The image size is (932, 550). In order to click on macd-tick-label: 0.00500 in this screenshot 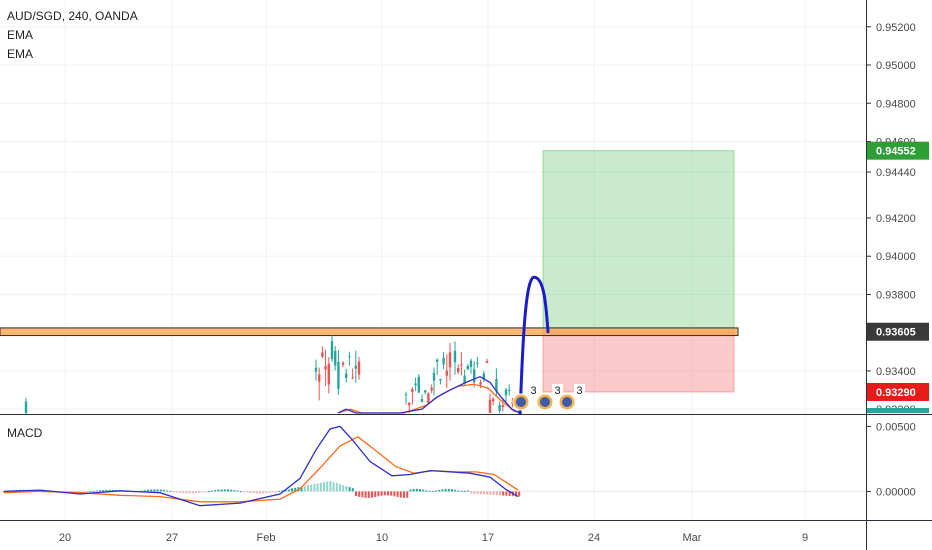, I will do `click(896, 427)`.